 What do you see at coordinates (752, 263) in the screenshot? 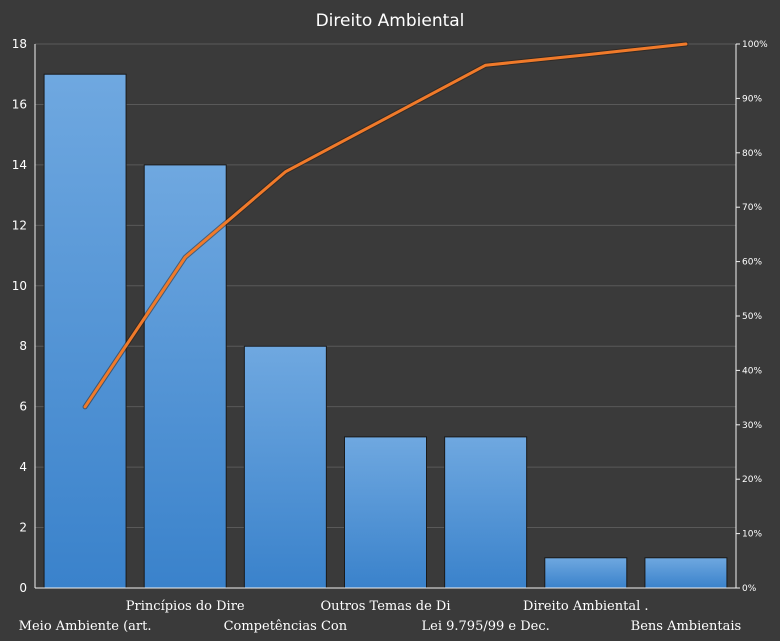
I see `y2-tick-label: 60%` at bounding box center [752, 263].